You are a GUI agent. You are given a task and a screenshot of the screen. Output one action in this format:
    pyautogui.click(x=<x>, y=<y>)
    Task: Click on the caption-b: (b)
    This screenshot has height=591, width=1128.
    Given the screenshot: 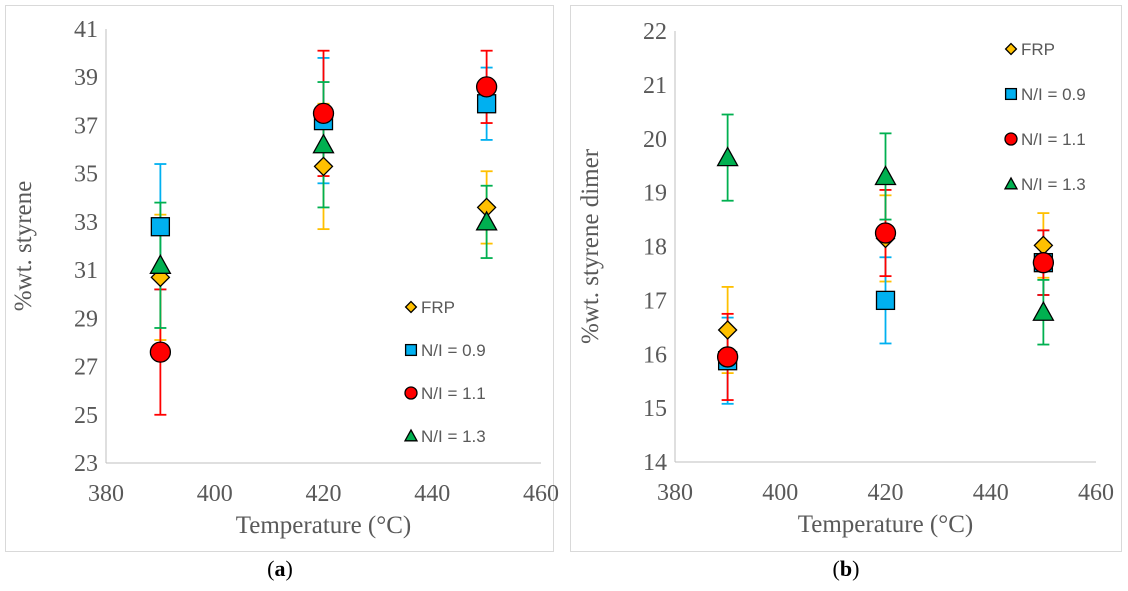 What is the action you would take?
    pyautogui.click(x=846, y=568)
    